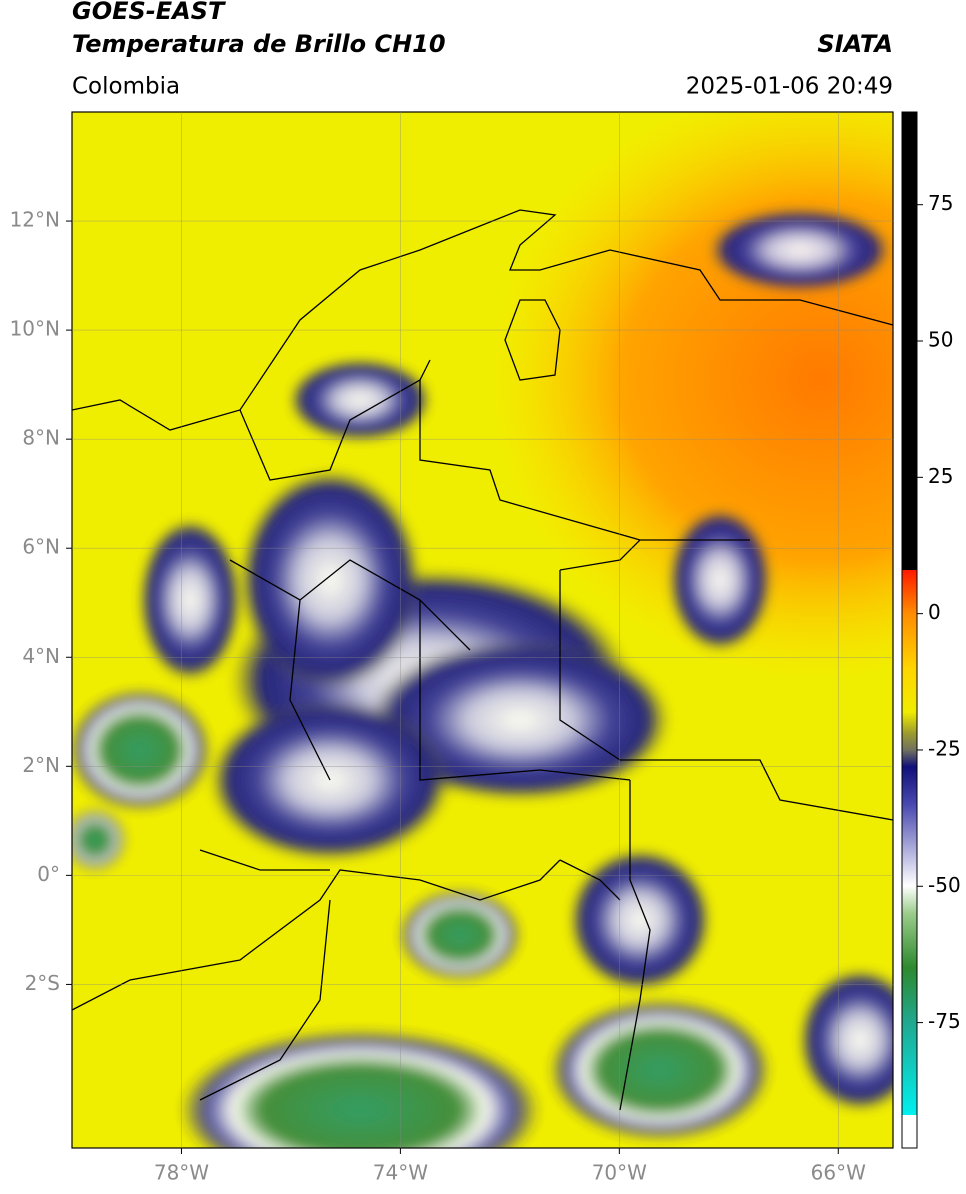  What do you see at coordinates (41, 547) in the screenshot?
I see `y-tick-label: 6°N` at bounding box center [41, 547].